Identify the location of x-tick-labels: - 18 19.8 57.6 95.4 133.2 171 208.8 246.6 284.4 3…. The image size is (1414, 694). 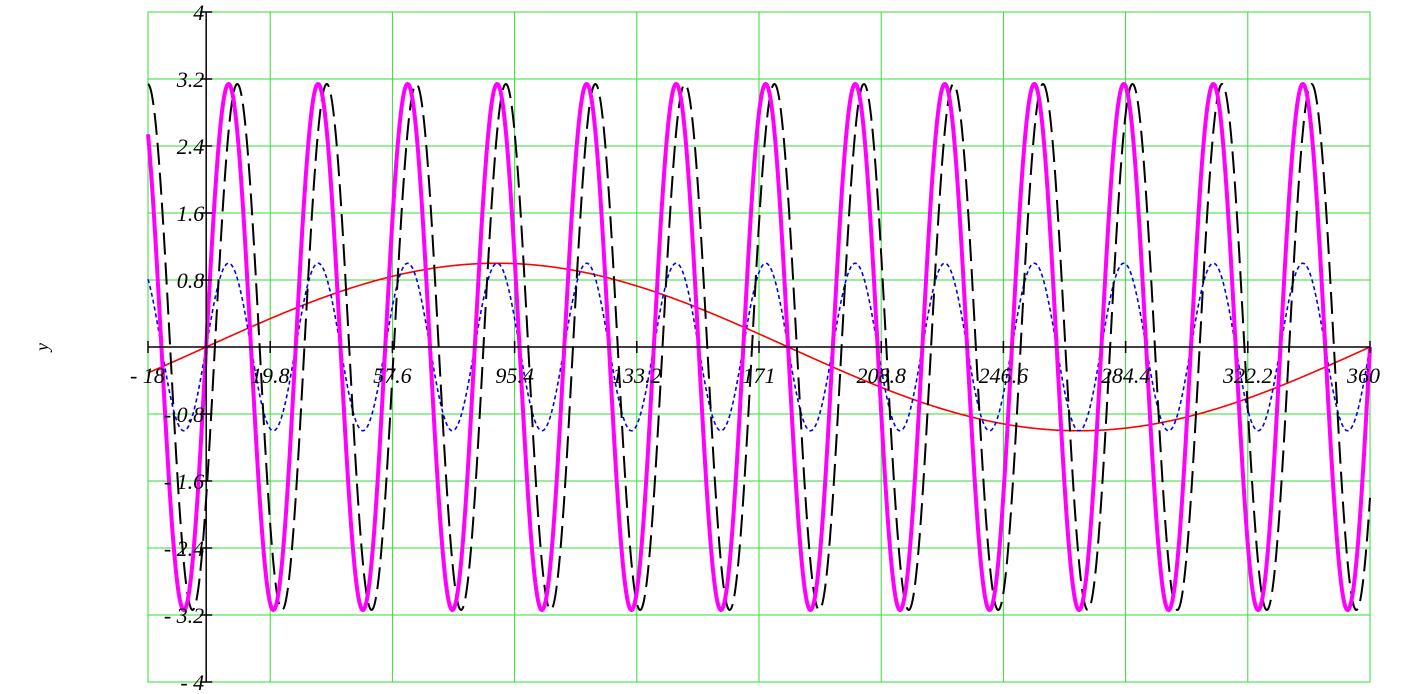
(755, 375).